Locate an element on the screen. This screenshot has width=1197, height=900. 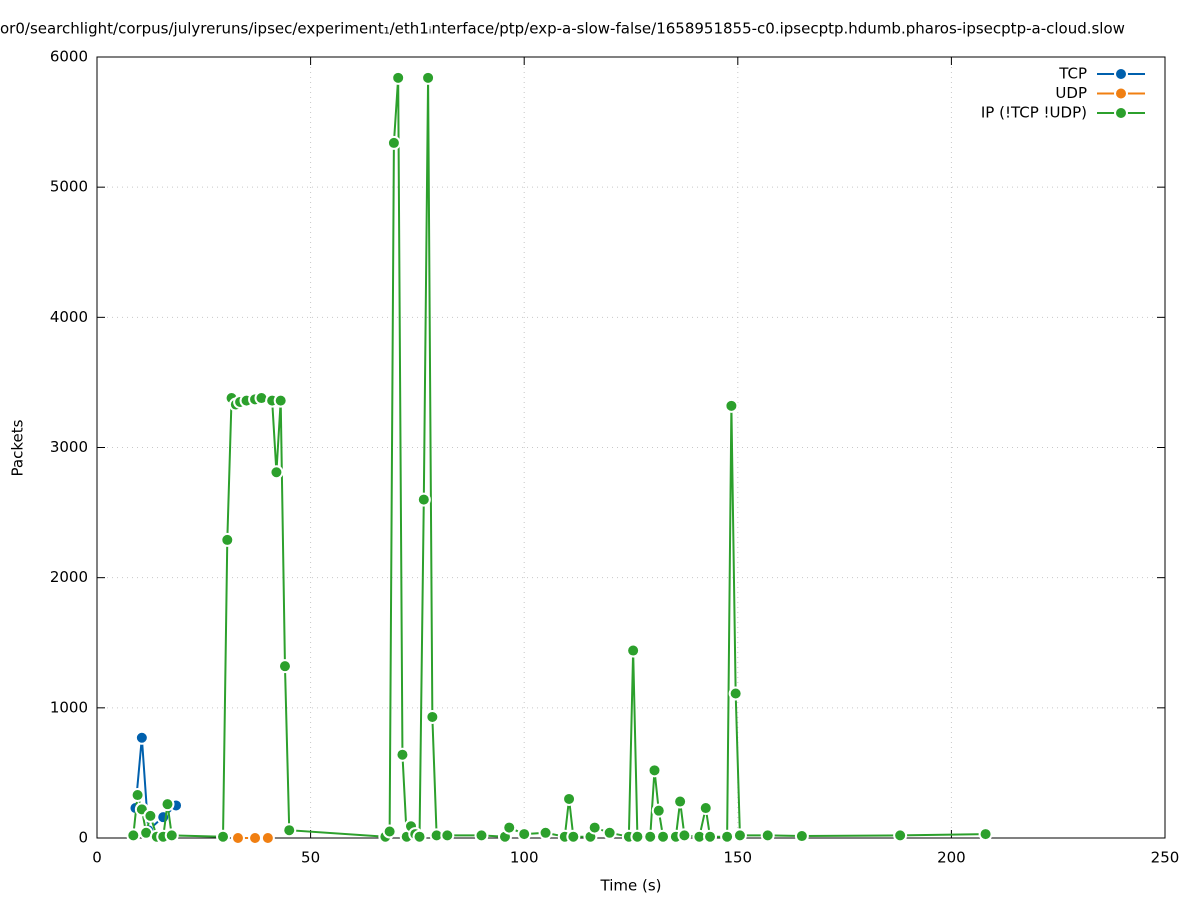
x-tick-label: 100 is located at coordinates (524, 858).